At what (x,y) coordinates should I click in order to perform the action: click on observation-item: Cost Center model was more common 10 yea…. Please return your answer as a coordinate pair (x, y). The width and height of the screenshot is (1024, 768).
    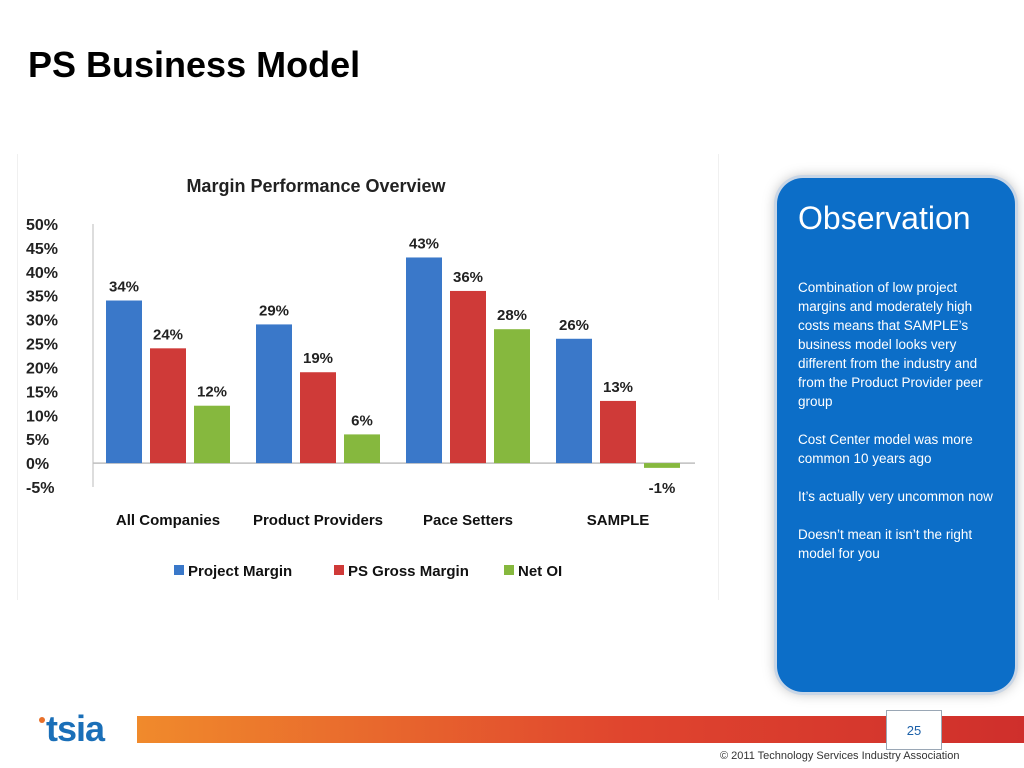
    Looking at the image, I should click on (885, 449).